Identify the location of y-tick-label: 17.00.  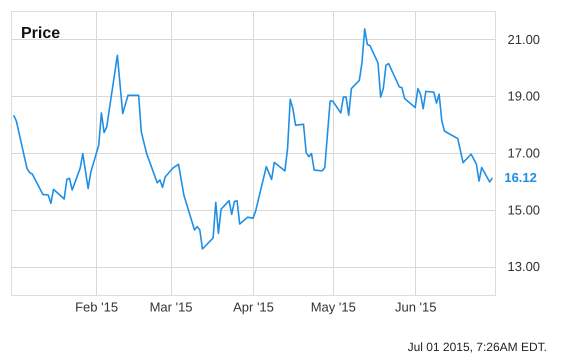
(524, 153).